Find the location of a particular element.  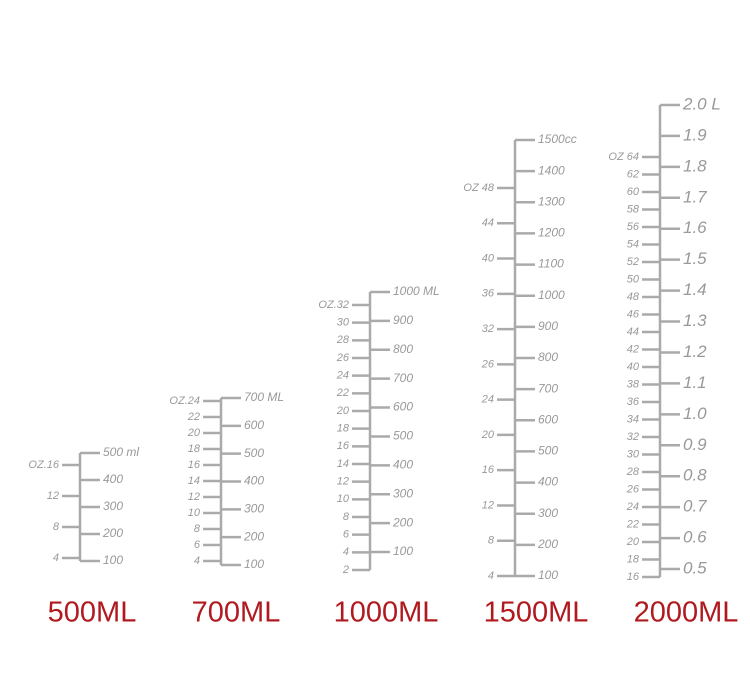

capacity-label: 1.7 is located at coordinates (695, 196).